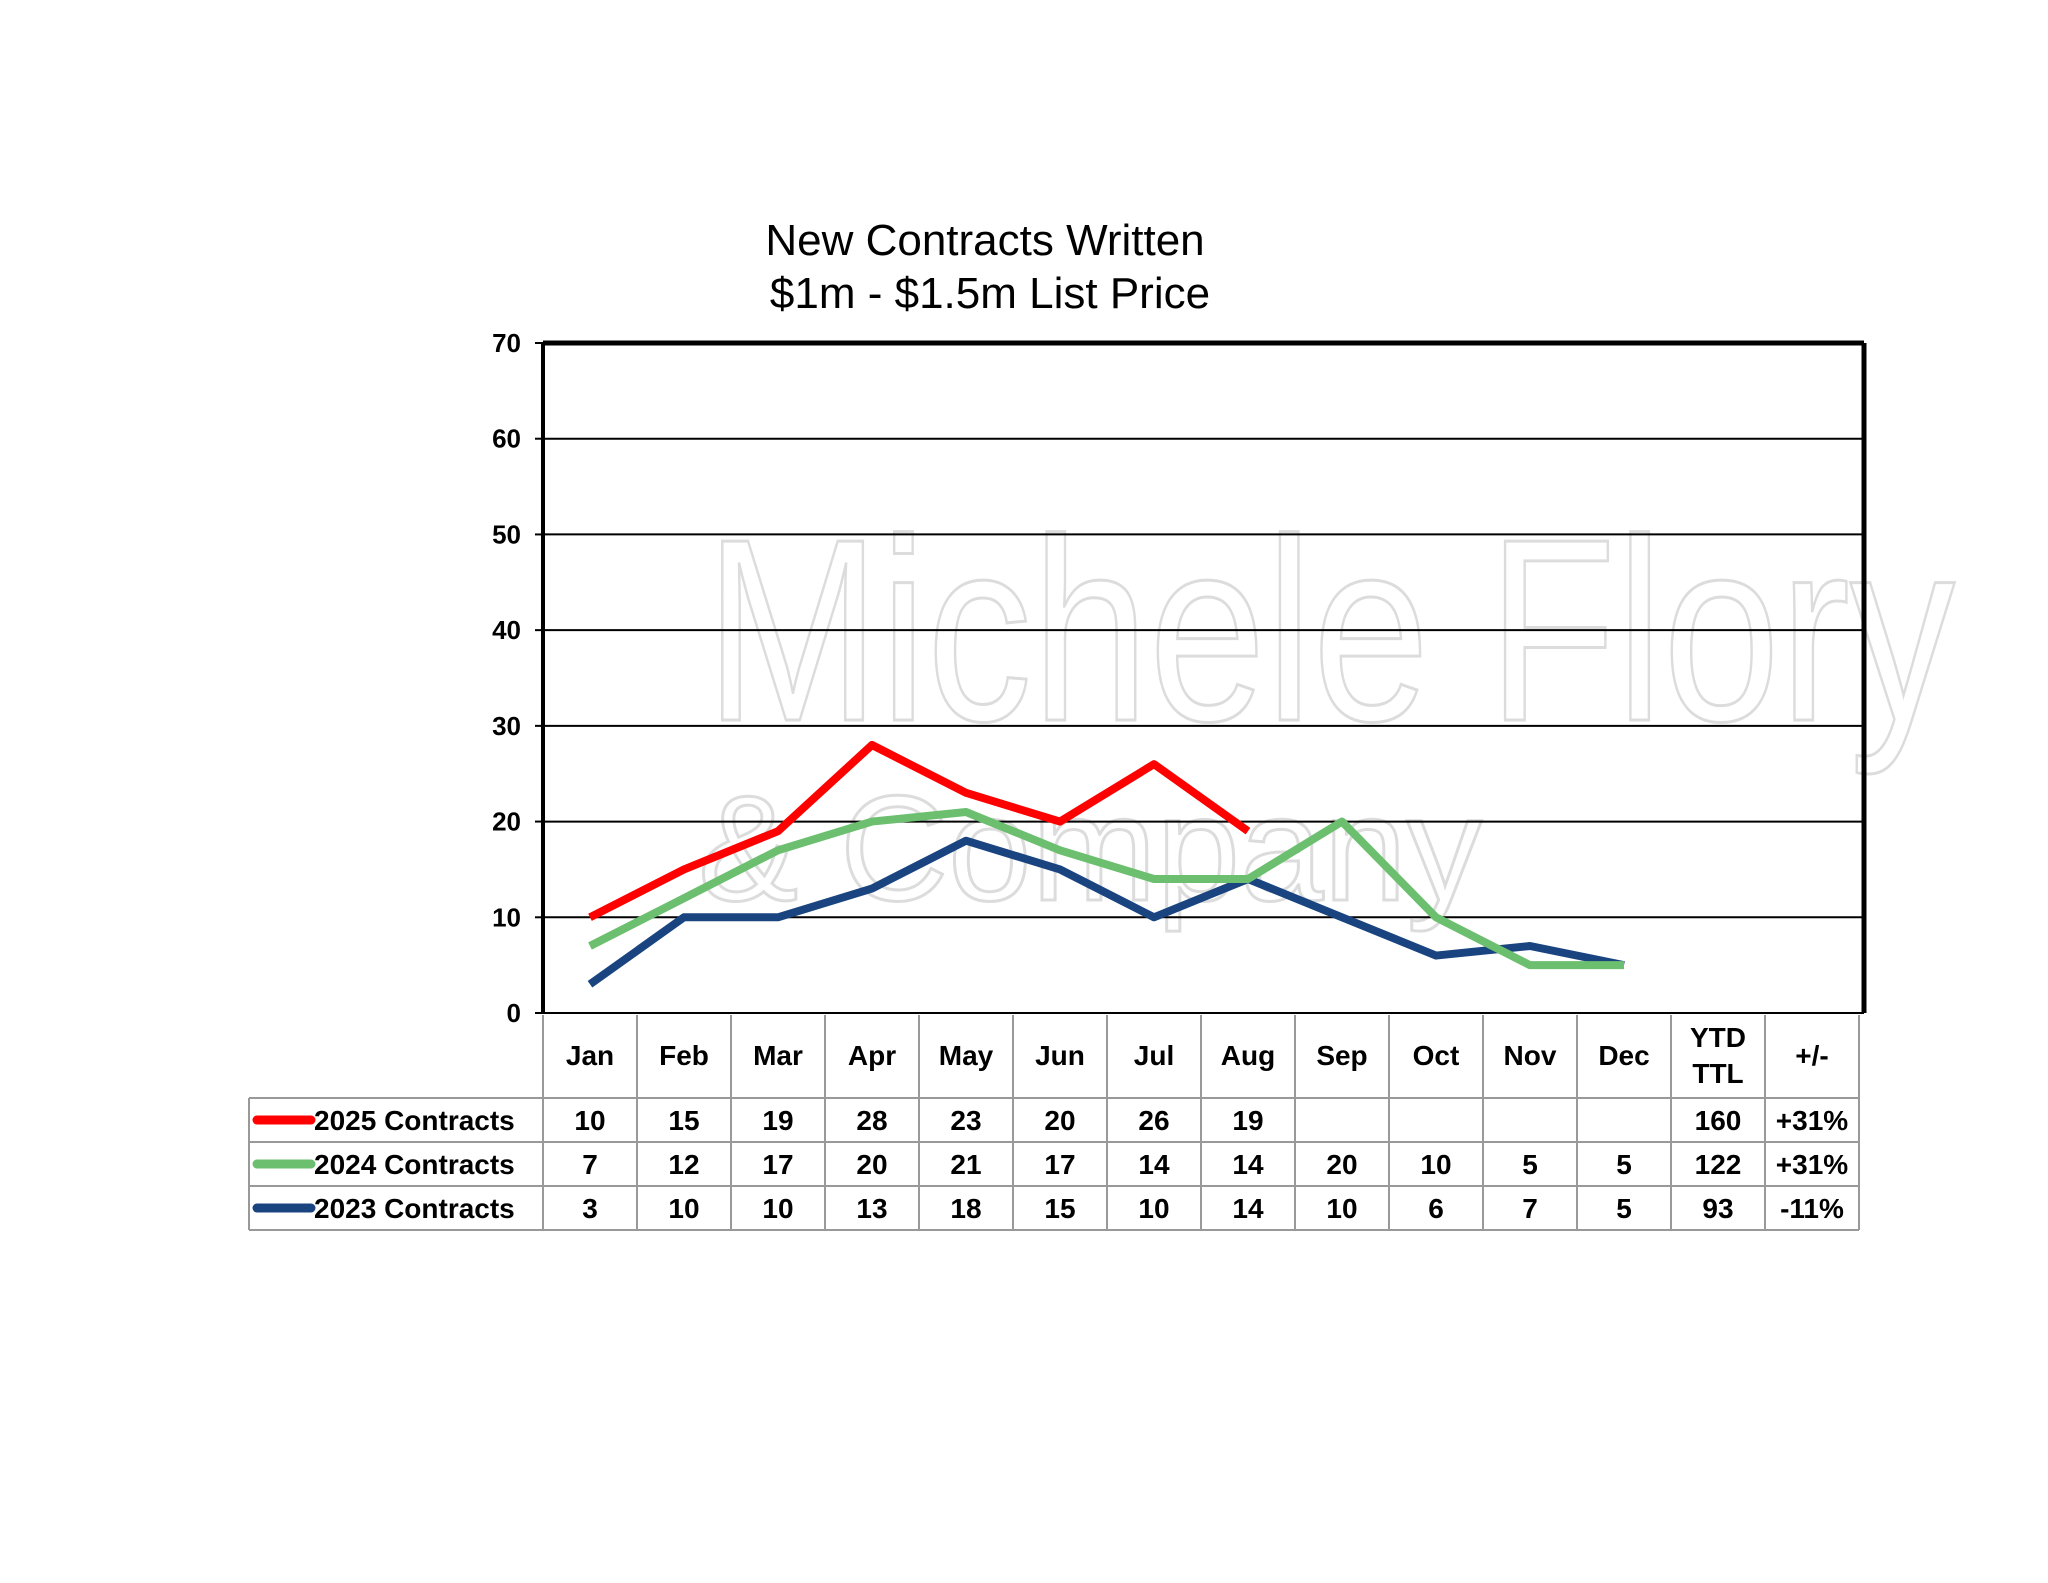  I want to click on y-tick-label: 50, so click(506, 534).